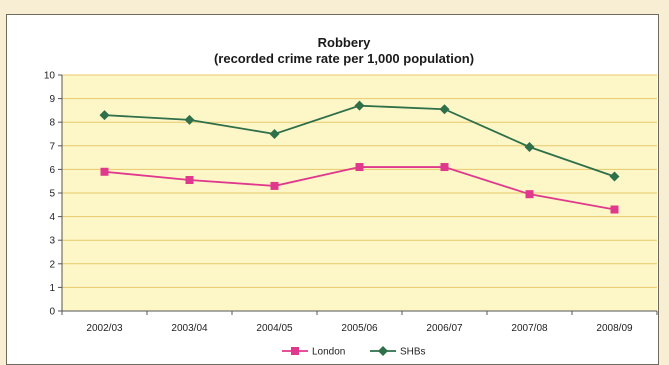 The width and height of the screenshot is (669, 365). I want to click on y-tick-label: 2, so click(52, 264).